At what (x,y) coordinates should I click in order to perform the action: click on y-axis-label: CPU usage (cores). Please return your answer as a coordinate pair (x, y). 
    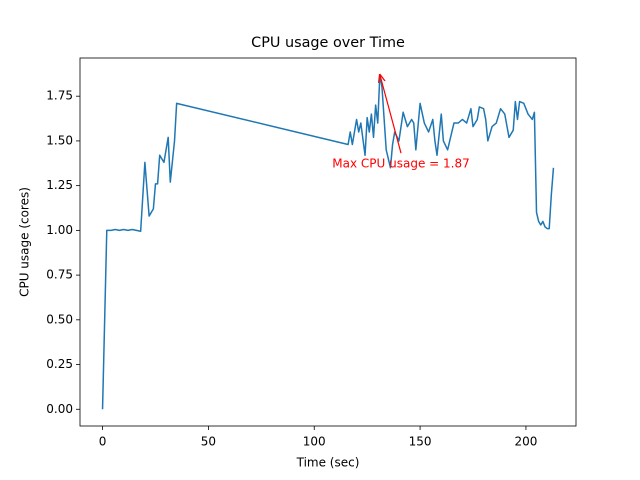
    Looking at the image, I should click on (25, 242).